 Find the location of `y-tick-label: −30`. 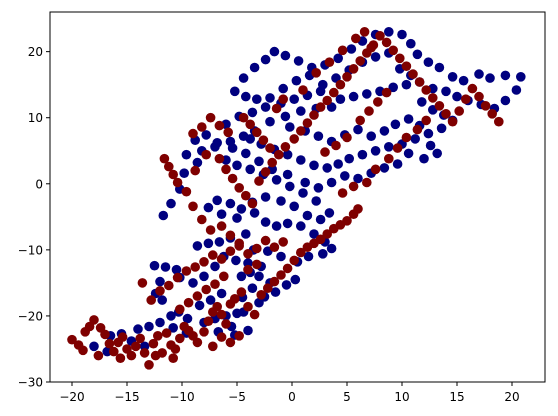

y-tick-label: −30 is located at coordinates (30, 383).